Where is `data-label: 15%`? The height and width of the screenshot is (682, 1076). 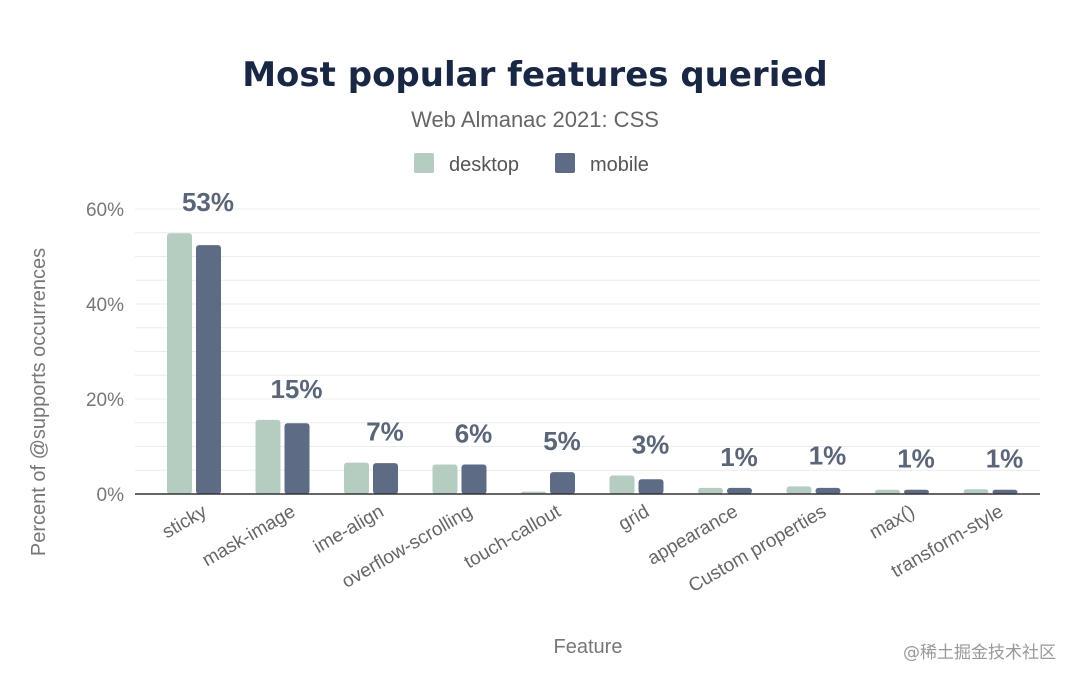 data-label: 15% is located at coordinates (296, 389).